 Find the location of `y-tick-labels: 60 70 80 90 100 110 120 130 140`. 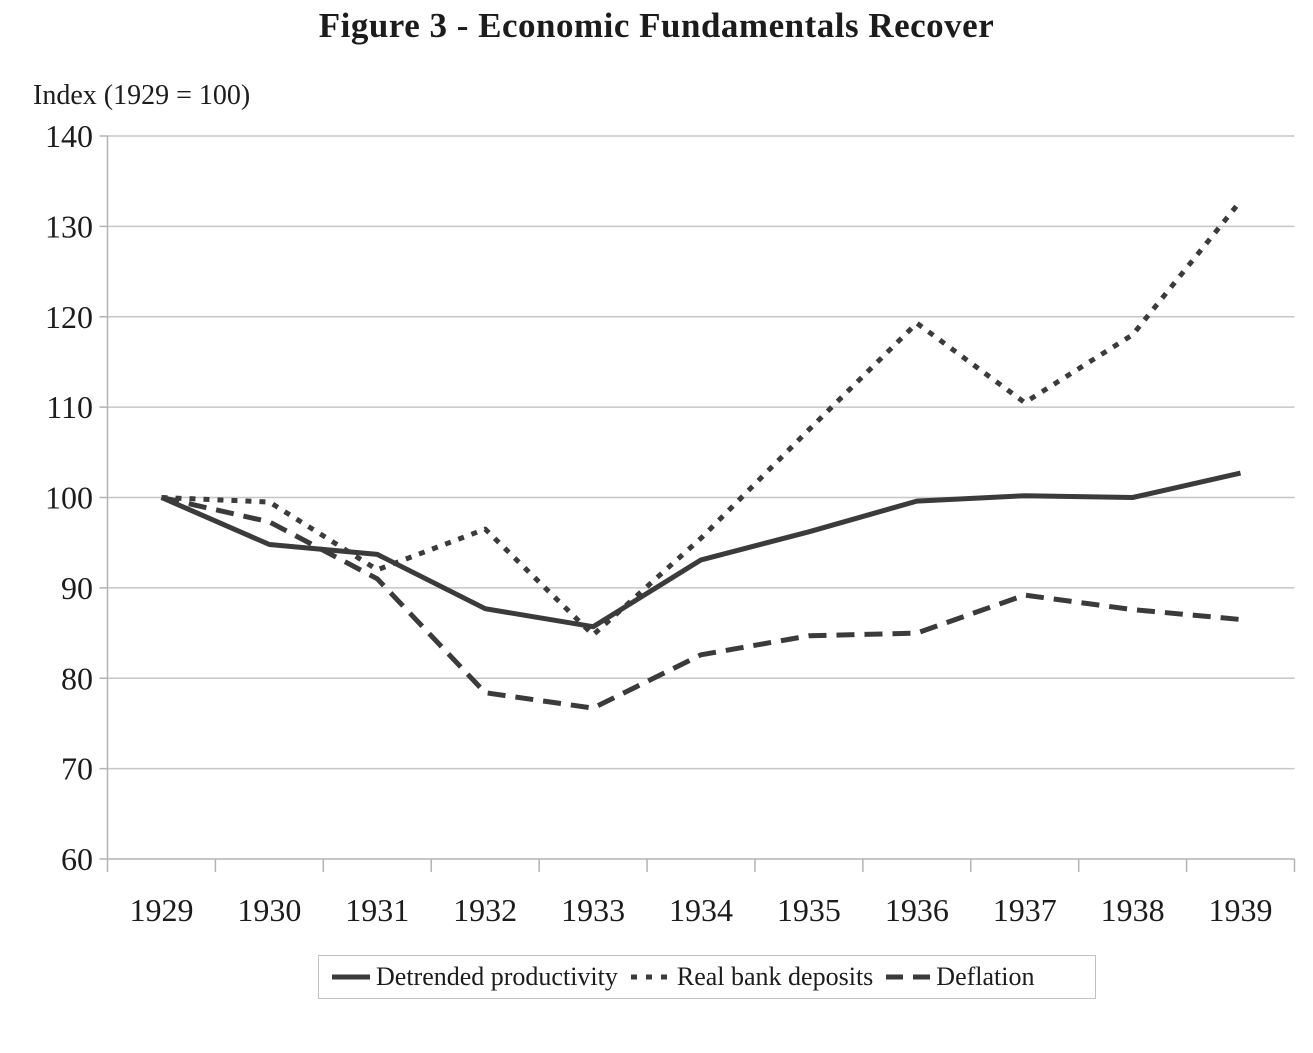

y-tick-labels: 60 70 80 90 100 110 120 130 140 is located at coordinates (69, 497).